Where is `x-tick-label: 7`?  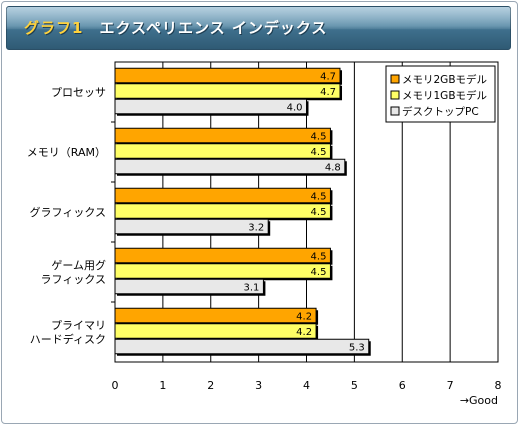 x-tick-label: 7 is located at coordinates (450, 385).